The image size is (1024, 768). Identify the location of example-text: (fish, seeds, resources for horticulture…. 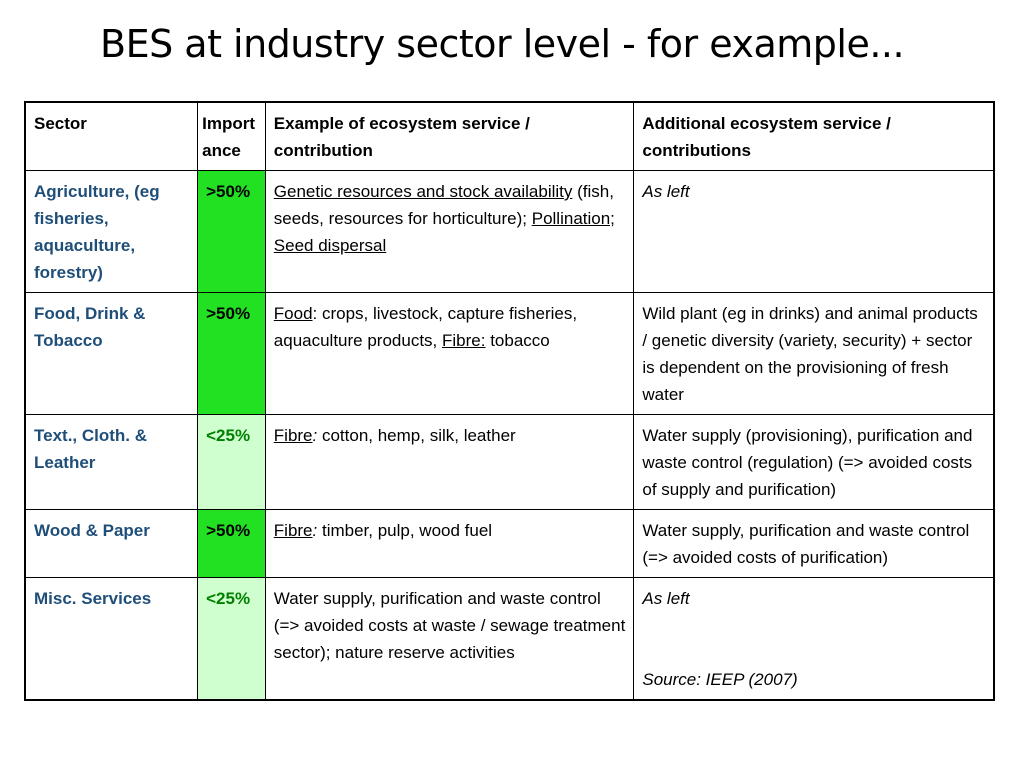
(443, 205).